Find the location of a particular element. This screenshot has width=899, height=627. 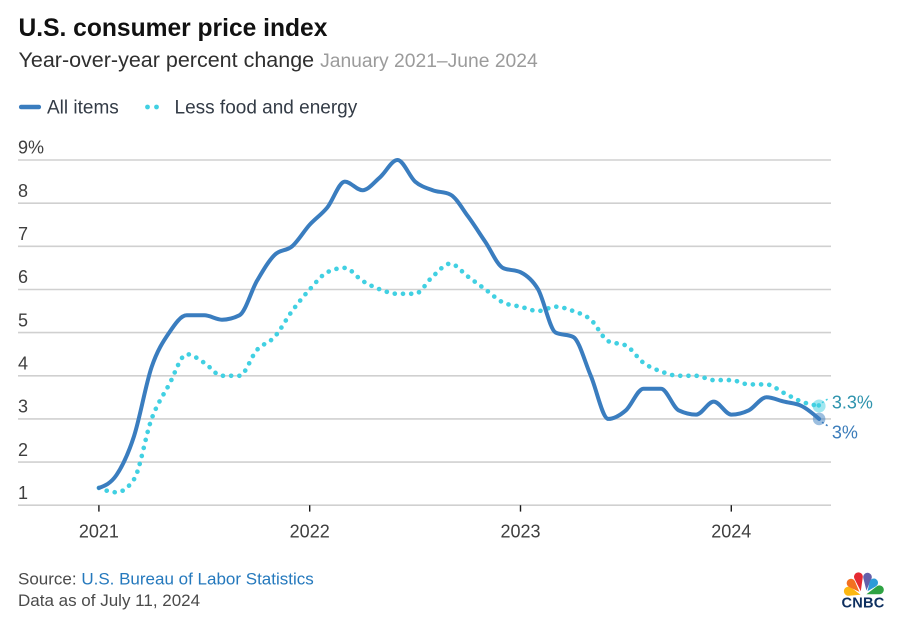

svg-text: U.S. consumer price index is located at coordinates (173, 28).